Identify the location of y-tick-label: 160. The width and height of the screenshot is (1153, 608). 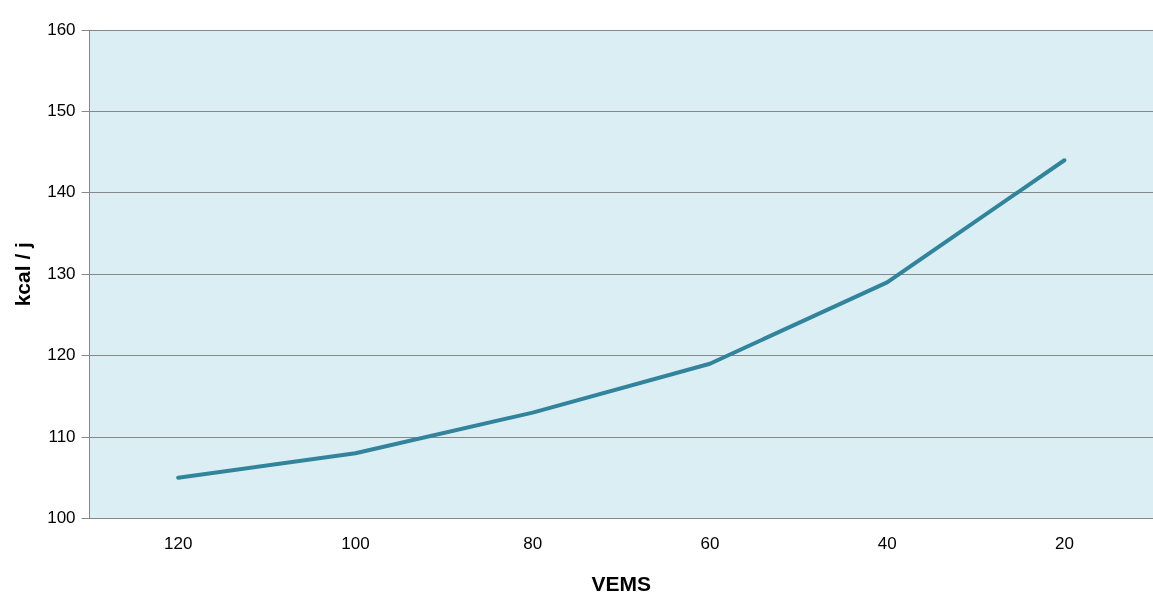
(61, 29).